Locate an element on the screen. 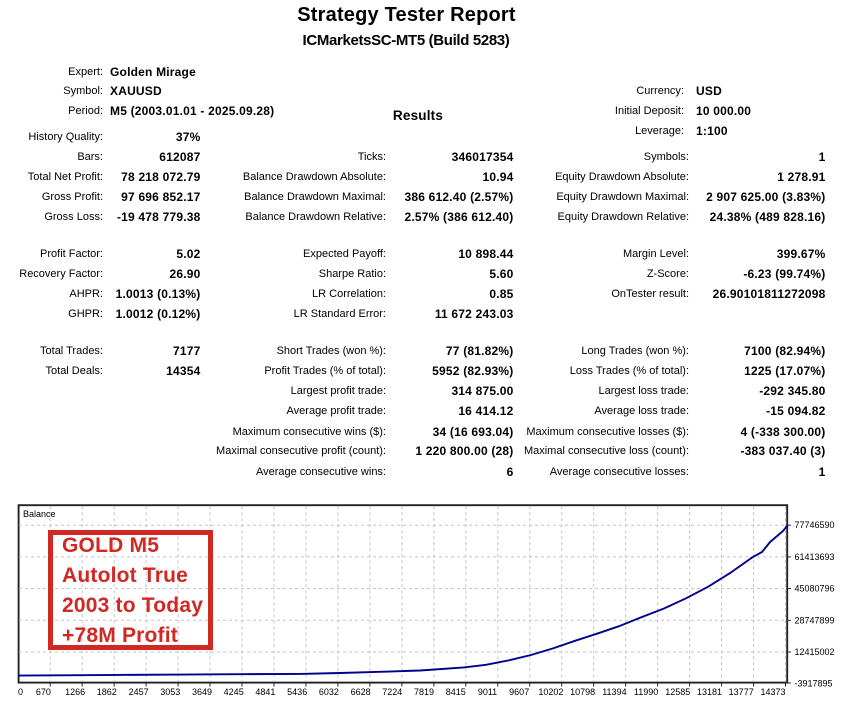 The width and height of the screenshot is (858, 705). svg-text: 8415 is located at coordinates (456, 692).